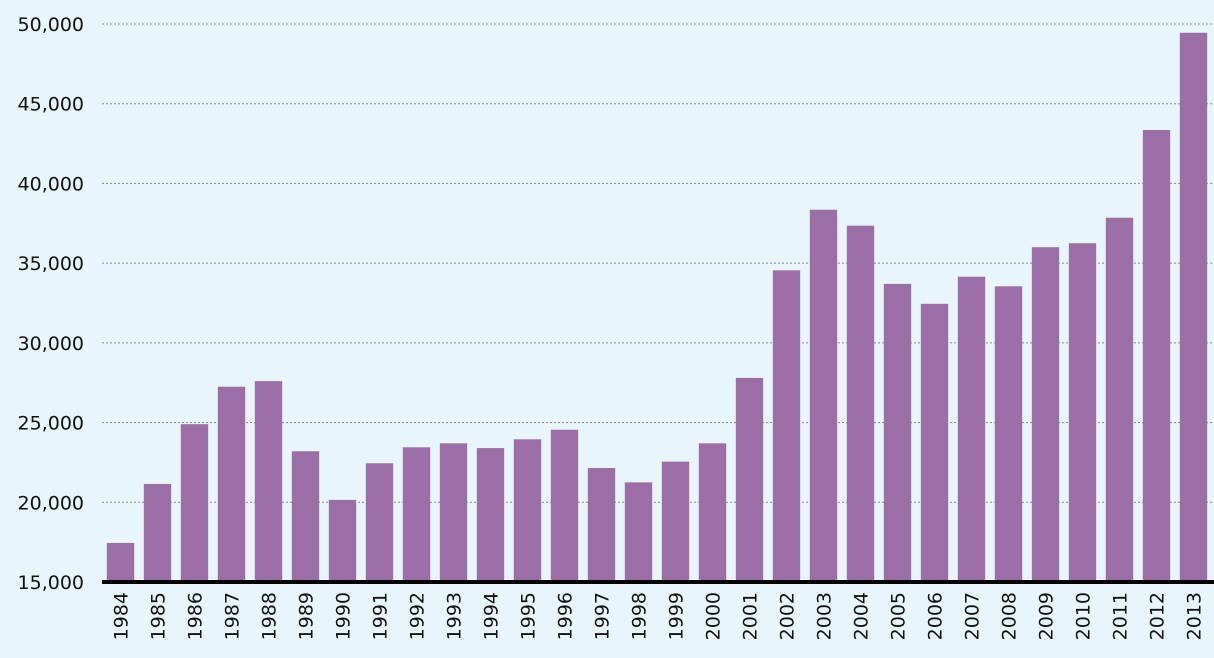 This screenshot has width=1214, height=658. I want to click on x-tick-label: 2004, so click(862, 616).